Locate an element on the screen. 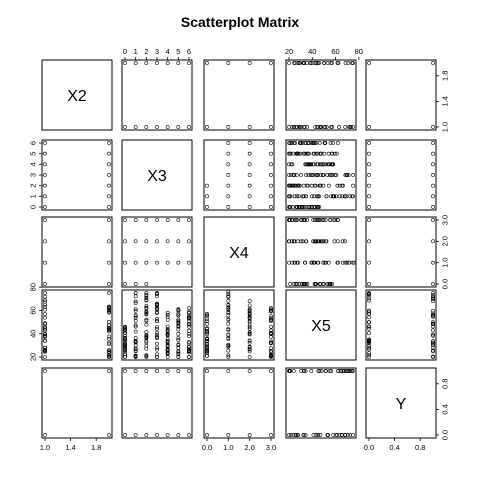  x-axis-bottom-Y: 0.0 0.4 0.8 is located at coordinates (394, 445).